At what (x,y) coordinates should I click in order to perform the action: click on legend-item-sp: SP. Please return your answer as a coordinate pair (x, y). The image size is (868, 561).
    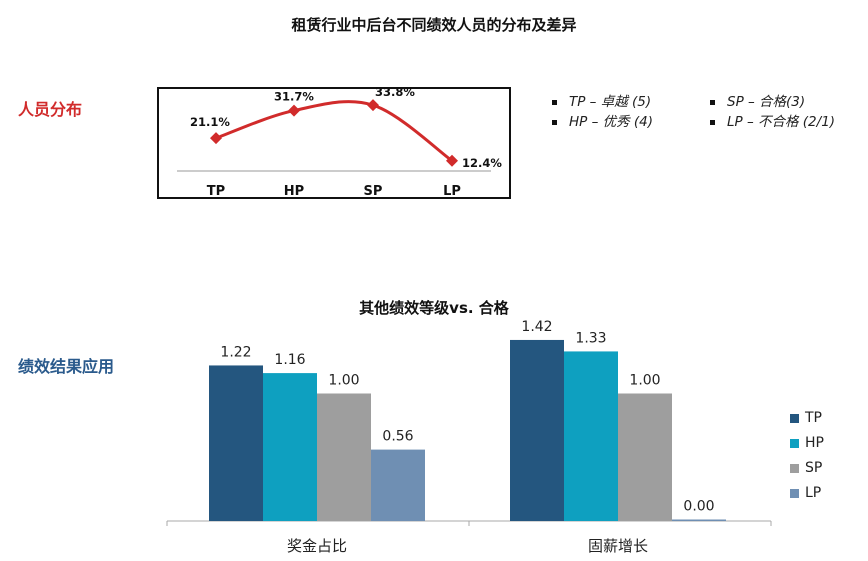
    Looking at the image, I should click on (807, 470).